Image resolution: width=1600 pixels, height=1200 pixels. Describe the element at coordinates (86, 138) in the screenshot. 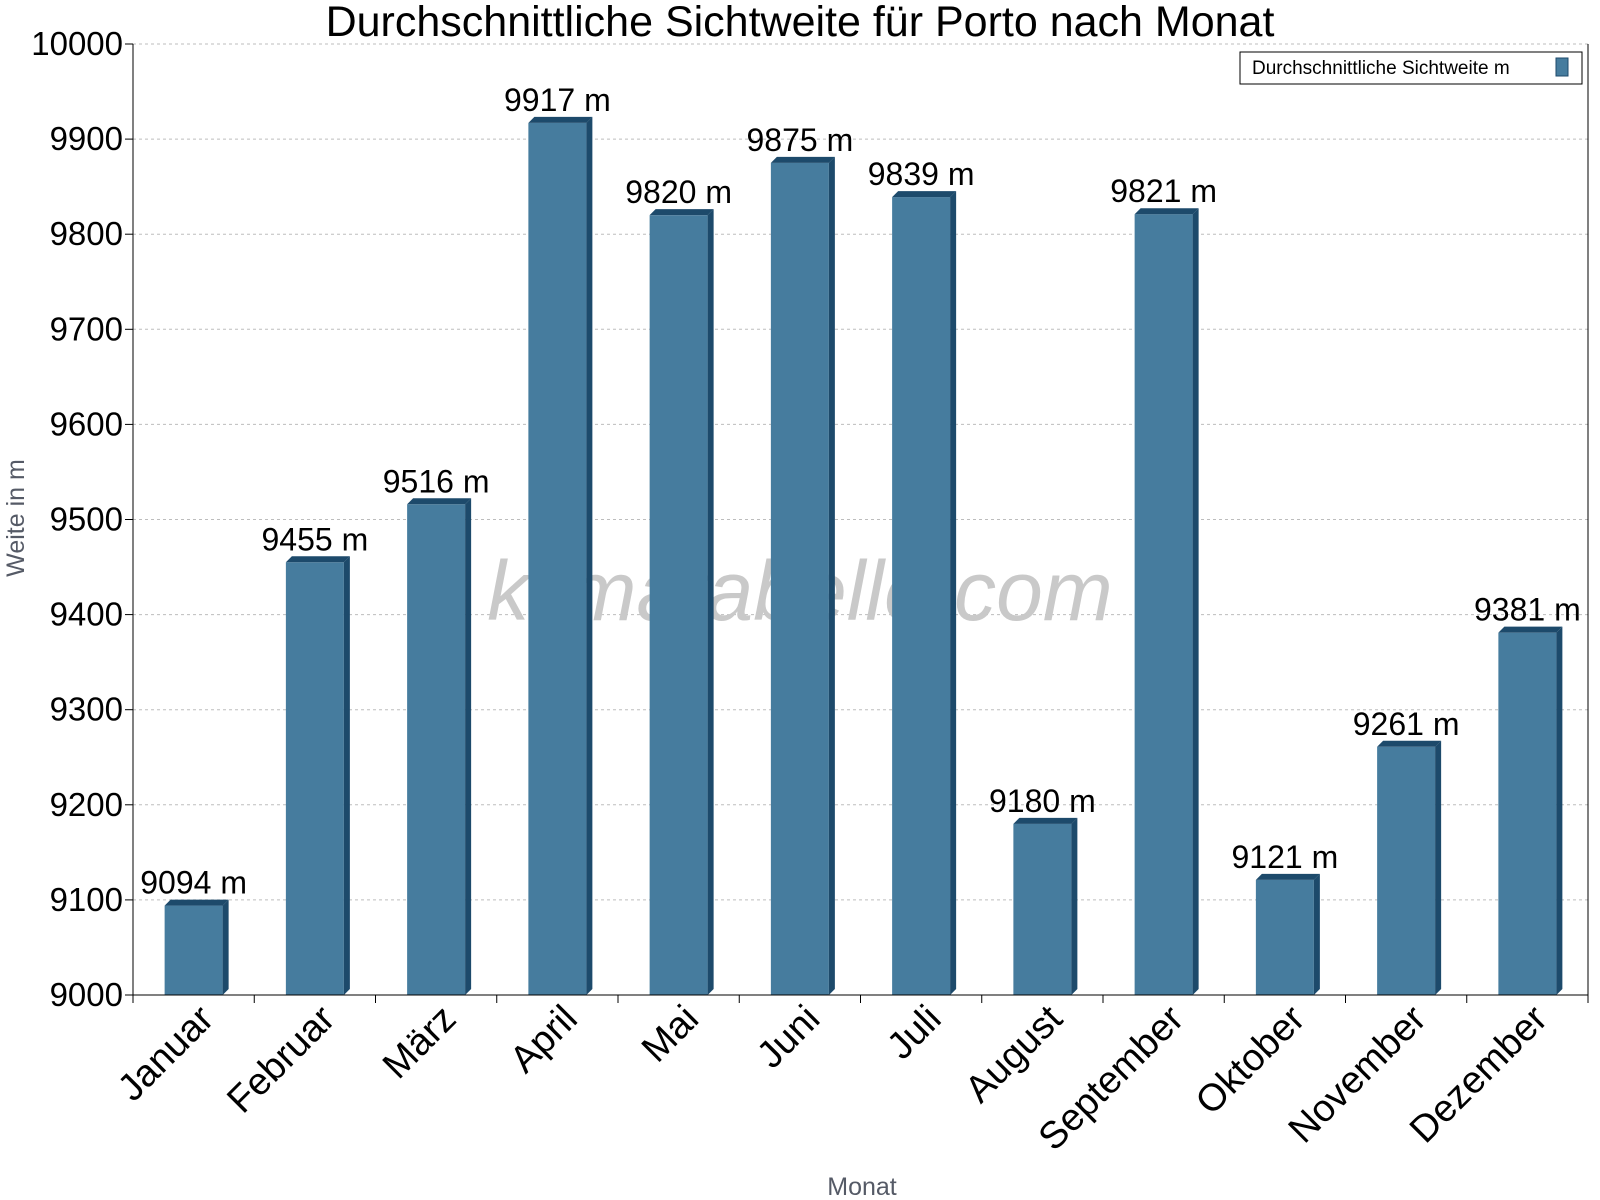

I see `y-tick-label: 9900` at that location.